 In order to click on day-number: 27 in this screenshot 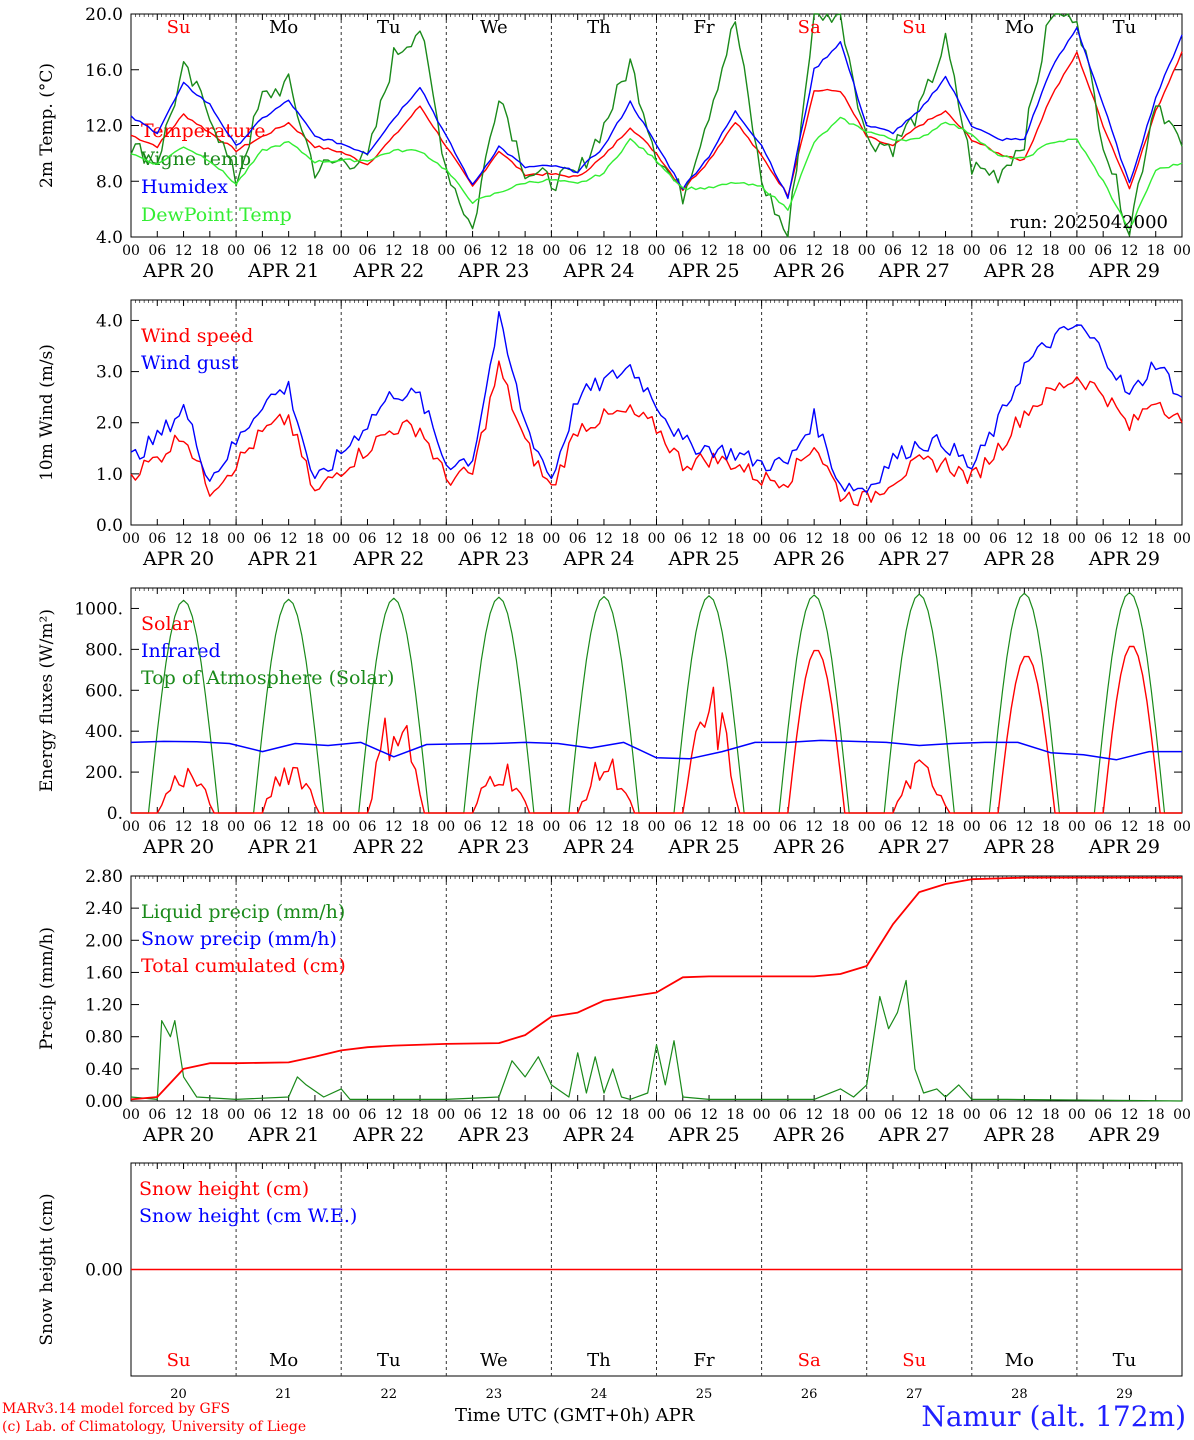, I will do `click(914, 1393)`.